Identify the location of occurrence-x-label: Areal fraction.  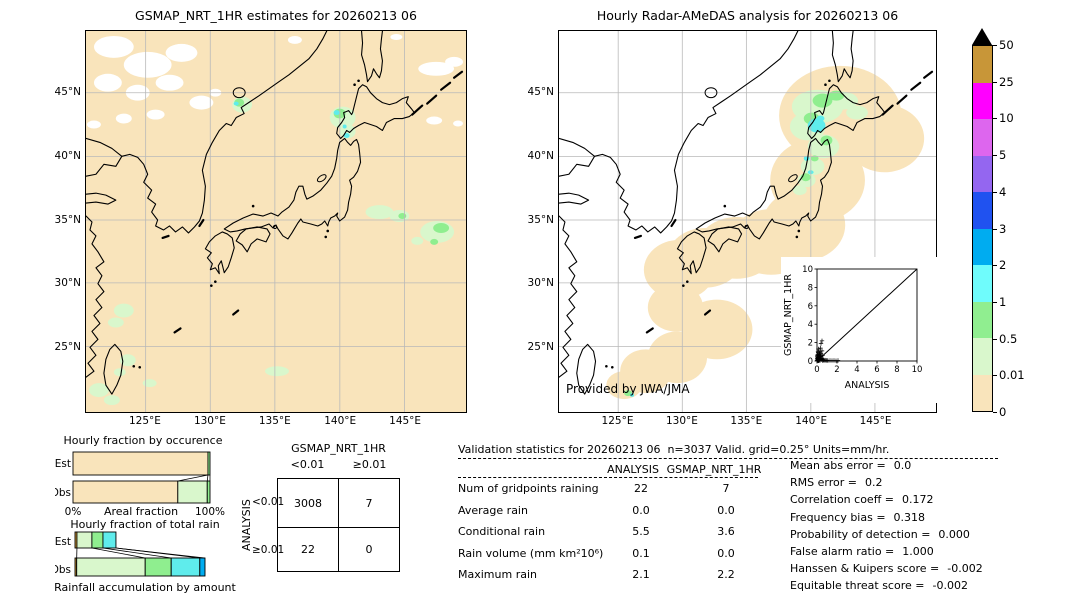
(141, 511).